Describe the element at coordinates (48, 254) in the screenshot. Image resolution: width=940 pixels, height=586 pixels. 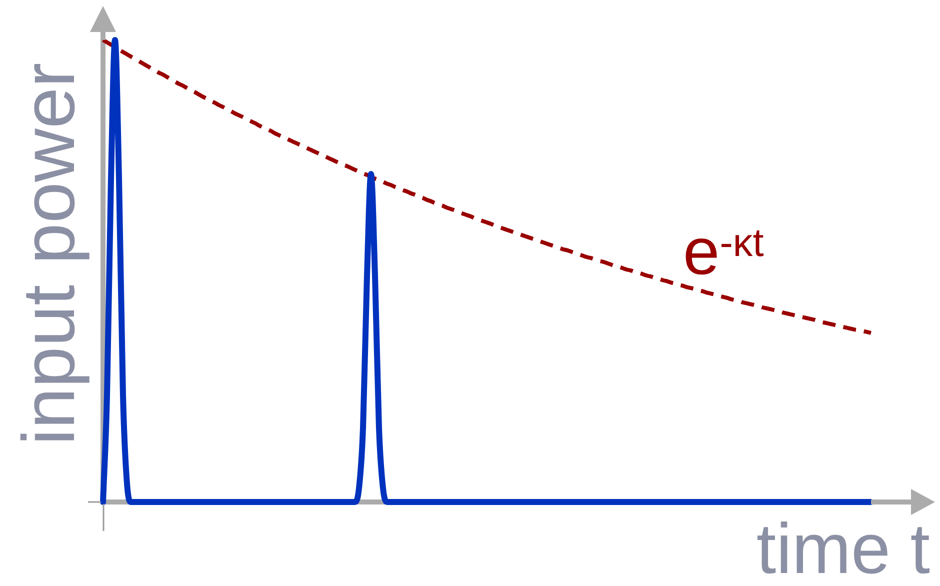
I see `y-axis-title: input power` at that location.